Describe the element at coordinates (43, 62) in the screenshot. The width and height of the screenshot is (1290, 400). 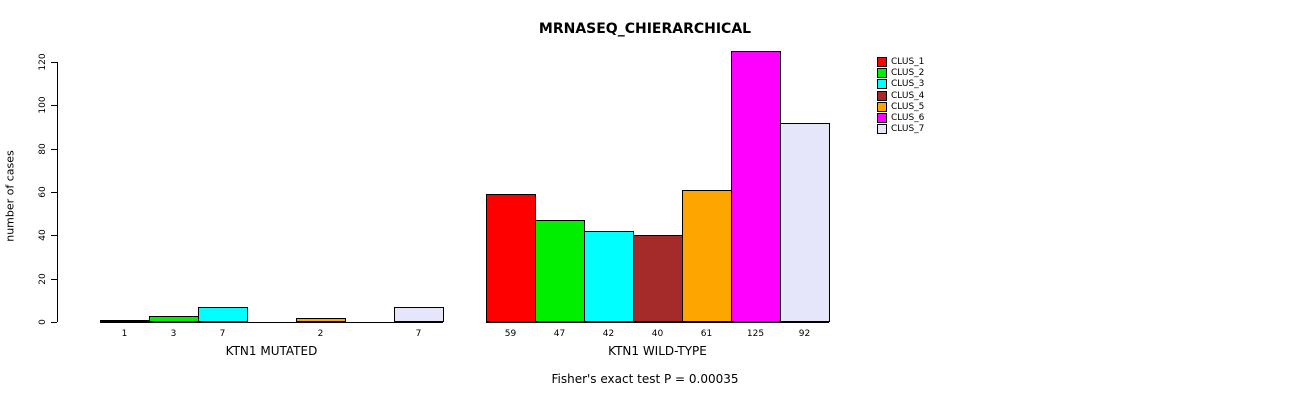
I see `y-axis-tick-label: 120` at that location.